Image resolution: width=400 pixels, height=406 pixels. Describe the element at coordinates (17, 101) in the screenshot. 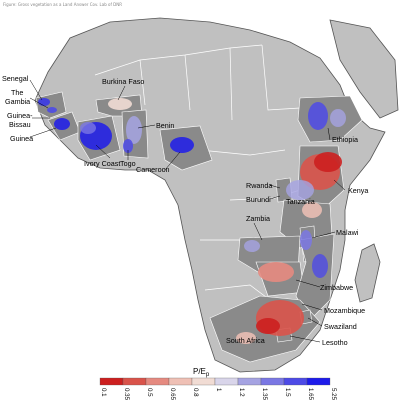

I see `label-gambia-2: Gambia` at that location.